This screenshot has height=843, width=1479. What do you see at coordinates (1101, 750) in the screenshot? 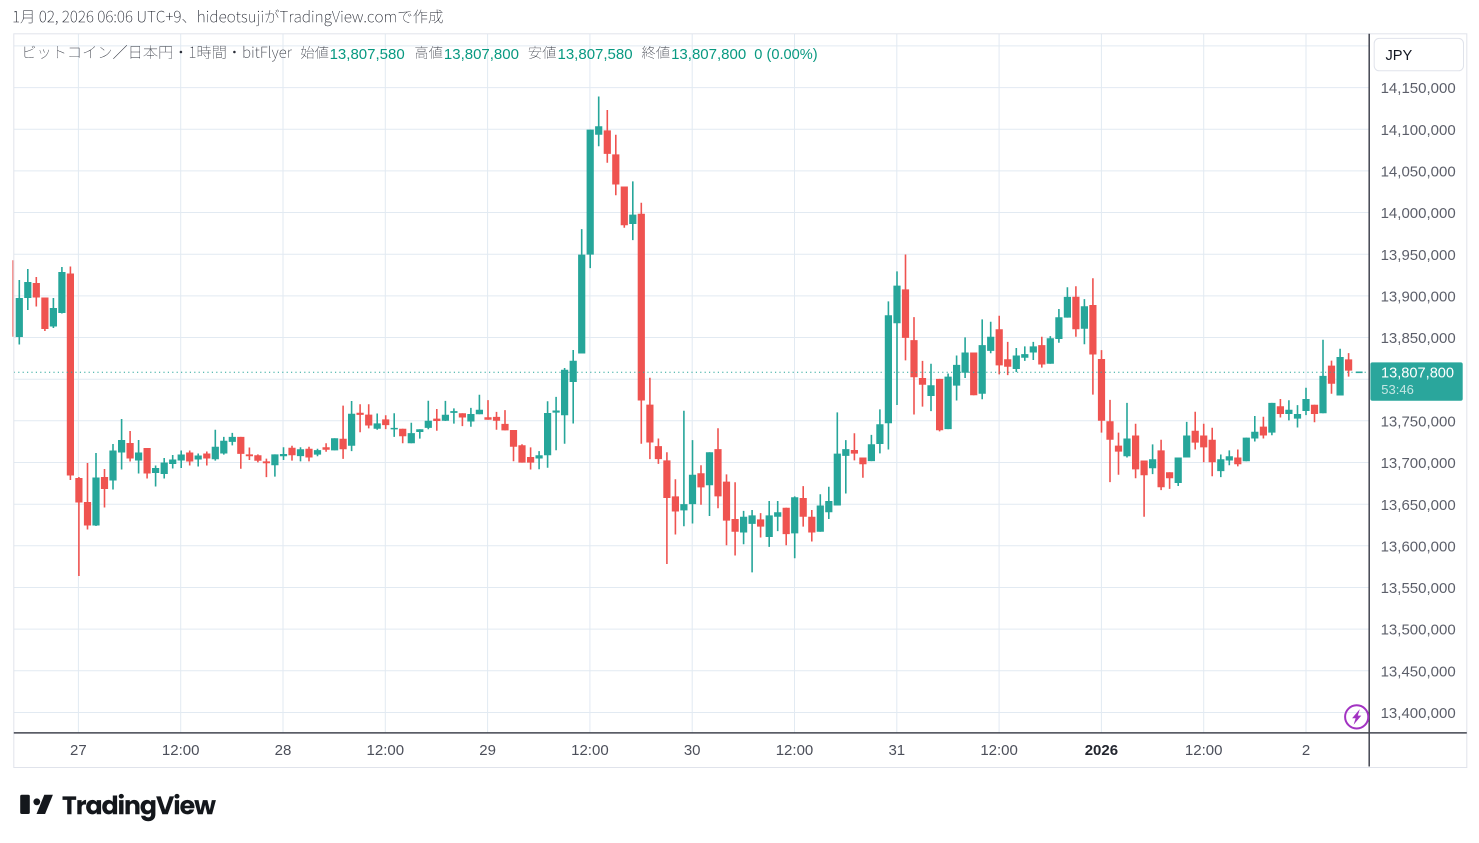
I see `svg-text: 2026` at bounding box center [1101, 750].